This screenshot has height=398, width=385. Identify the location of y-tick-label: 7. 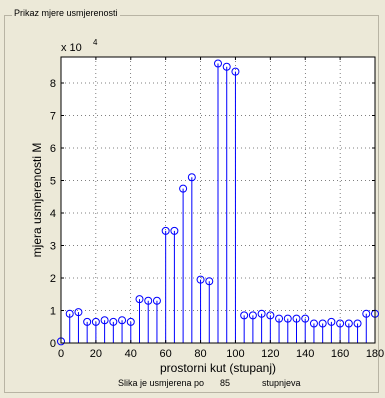
(53, 117).